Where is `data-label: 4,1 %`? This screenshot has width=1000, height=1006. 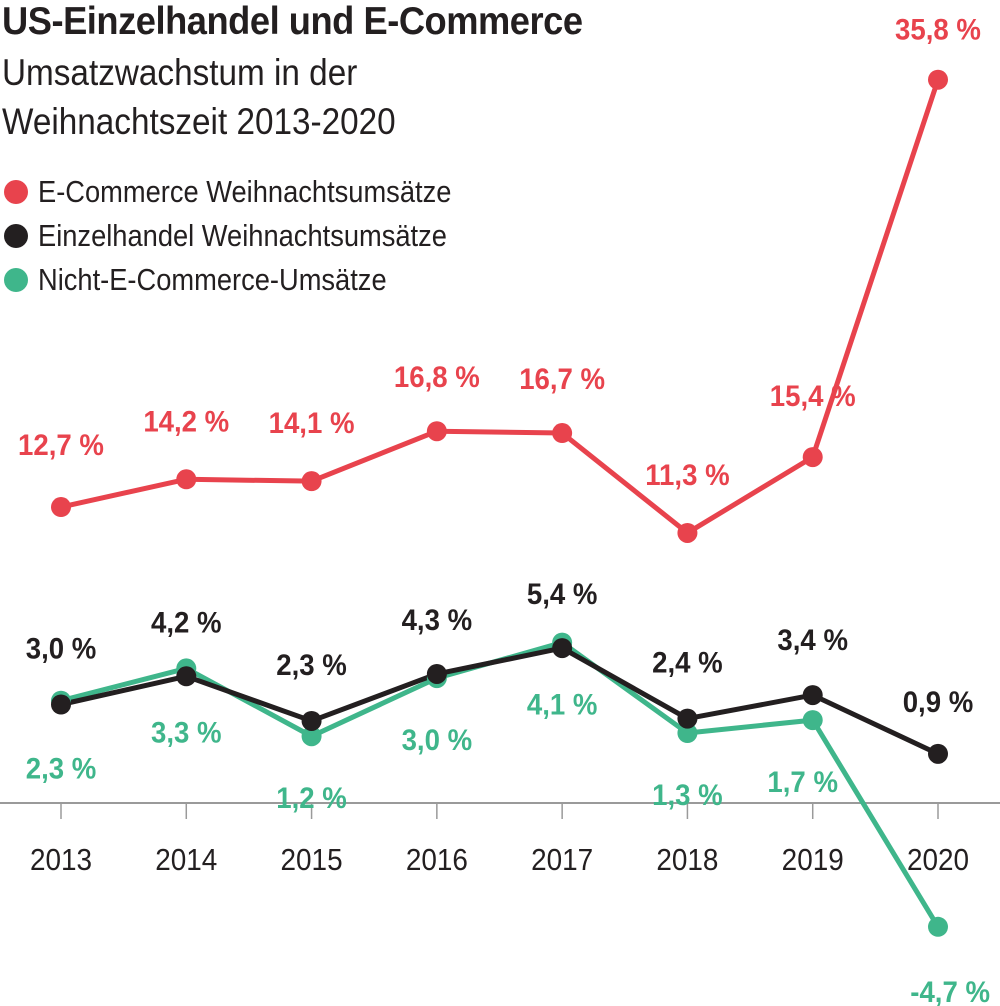
data-label: 4,1 % is located at coordinates (562, 705).